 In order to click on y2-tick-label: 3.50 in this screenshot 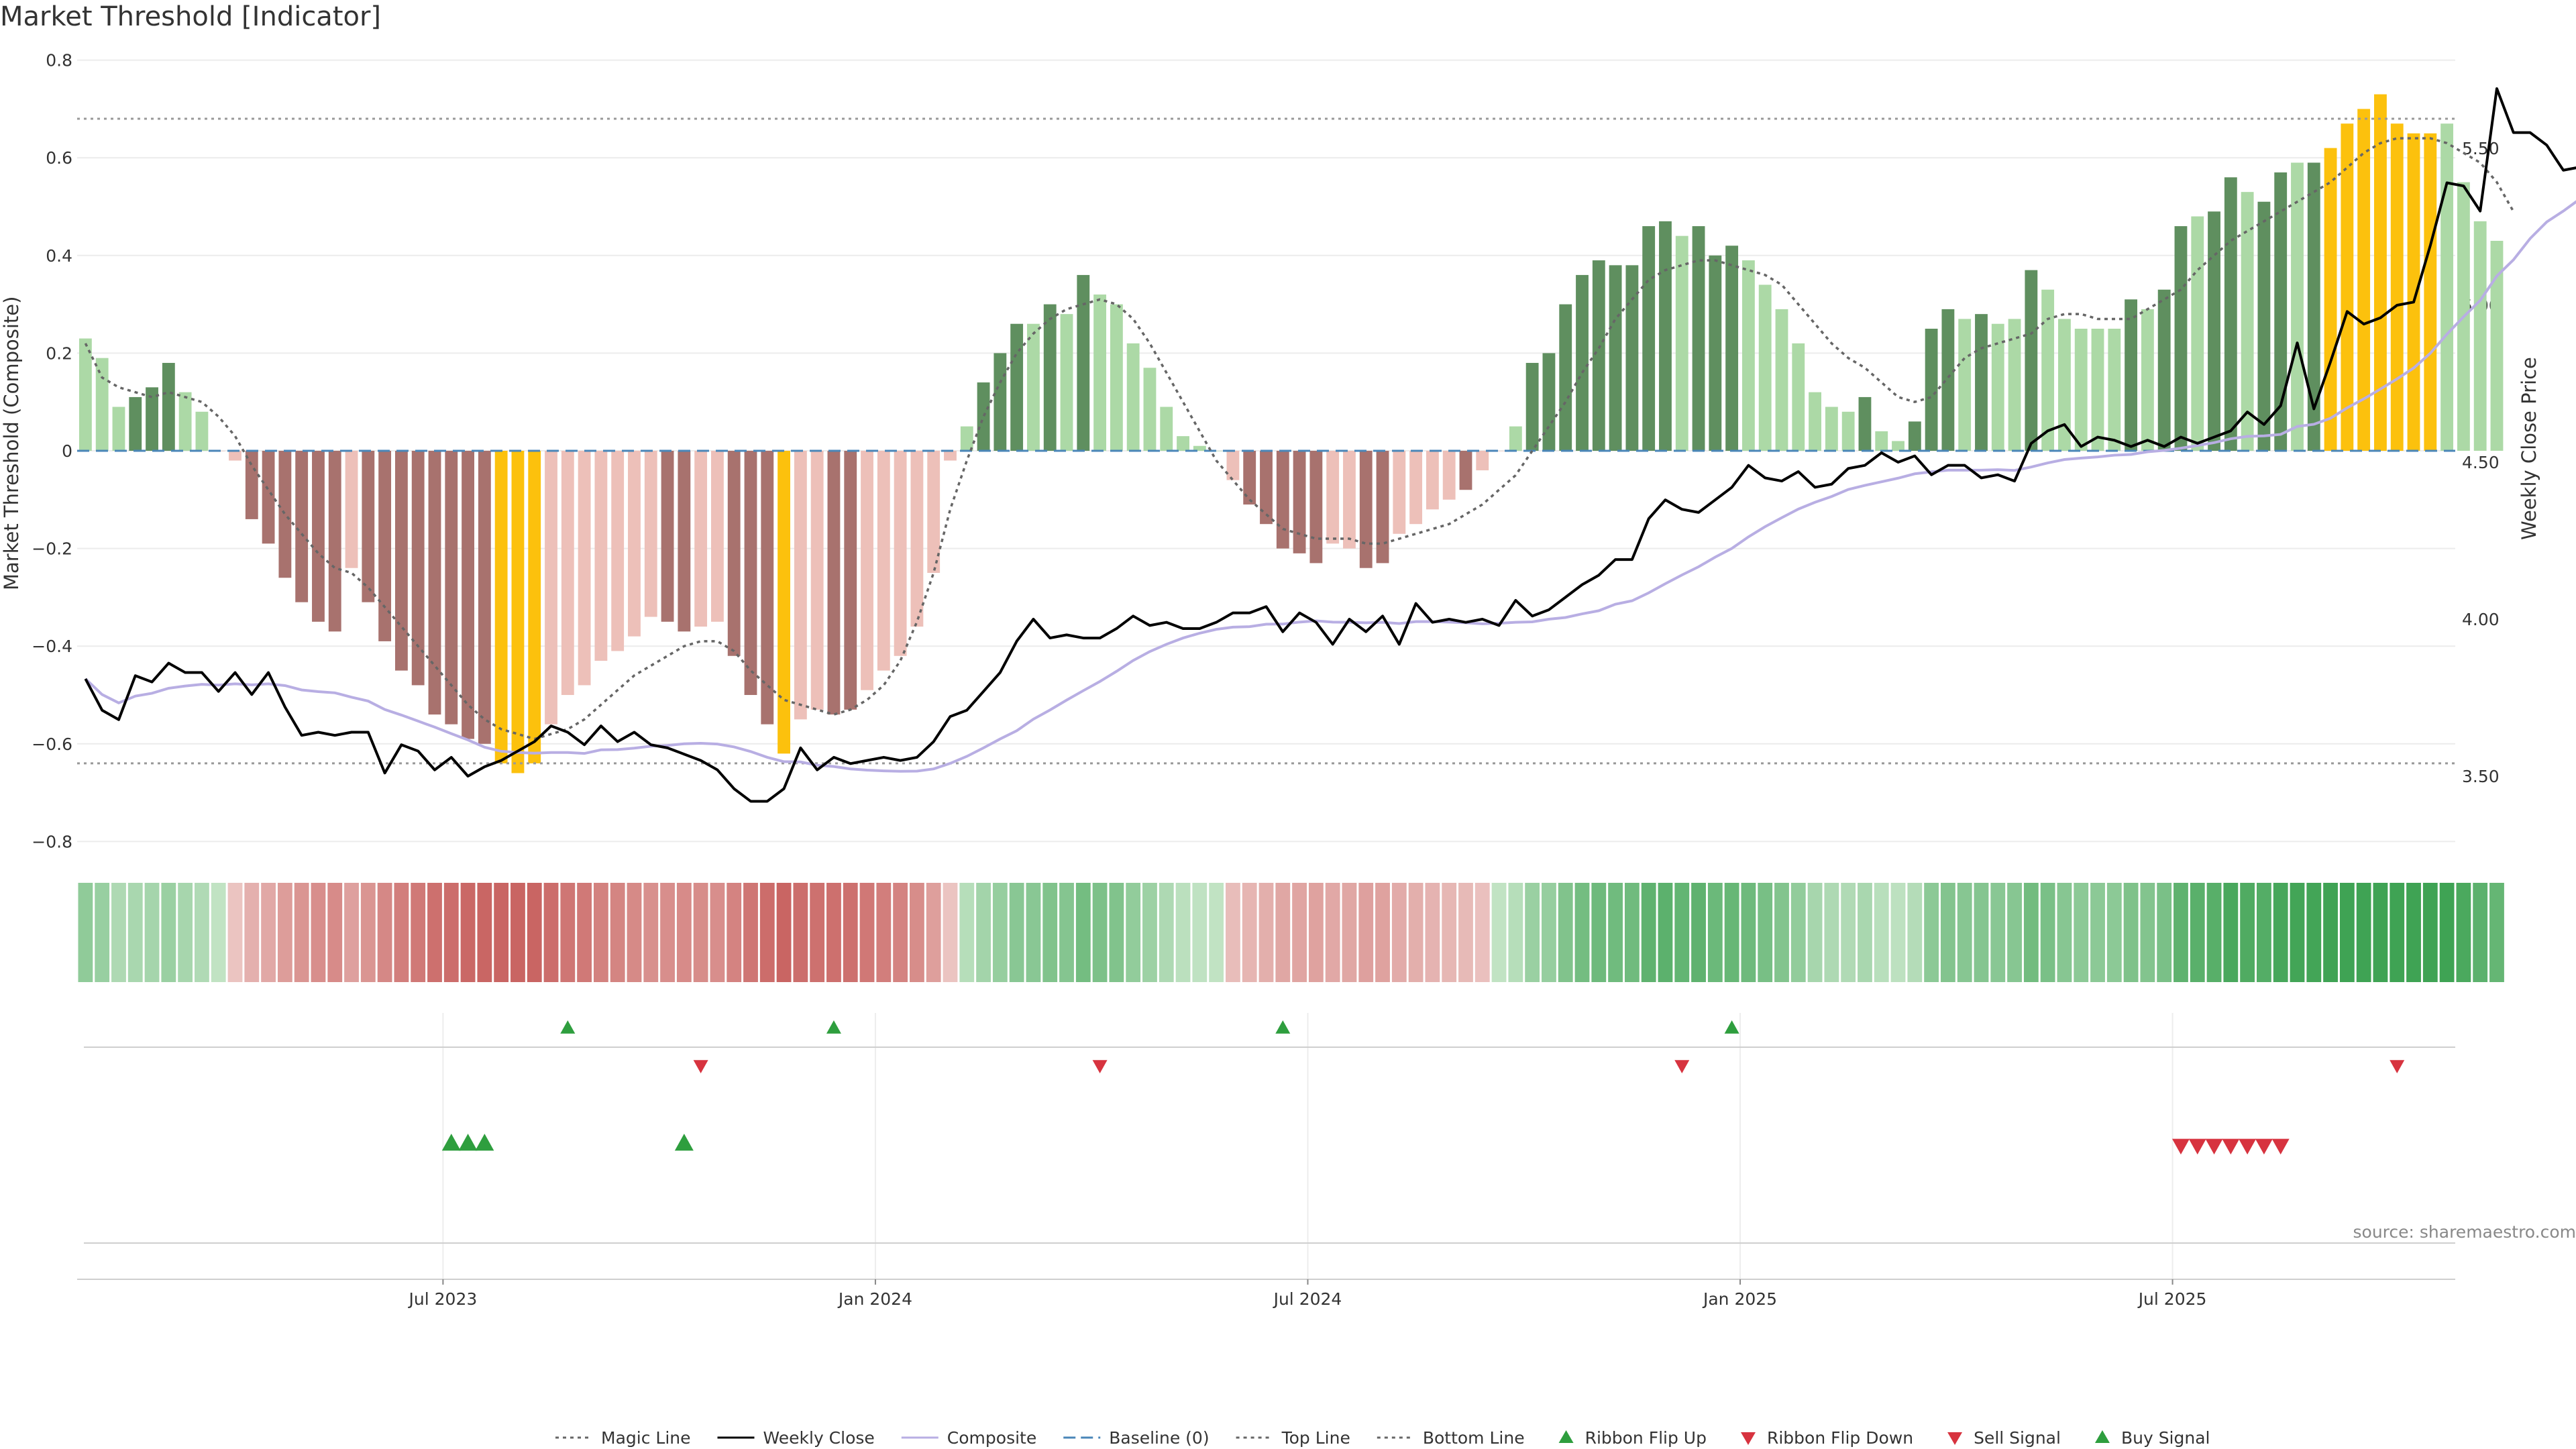, I will do `click(2481, 776)`.